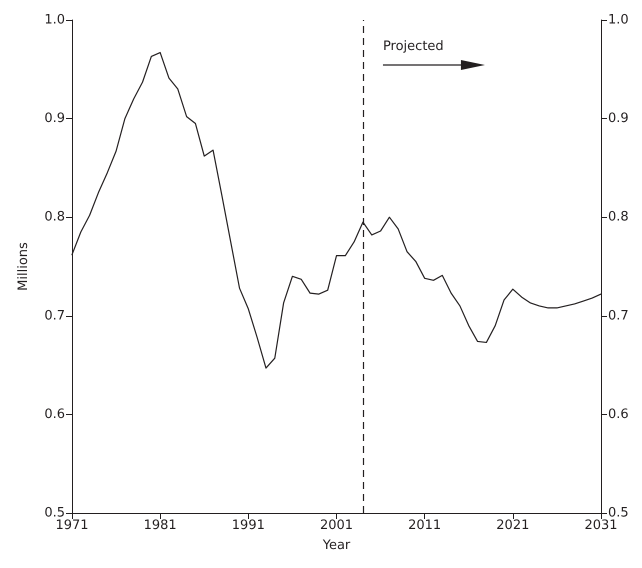 The image size is (642, 568). Describe the element at coordinates (513, 525) in the screenshot. I see `x-tick-label: 2021` at that location.